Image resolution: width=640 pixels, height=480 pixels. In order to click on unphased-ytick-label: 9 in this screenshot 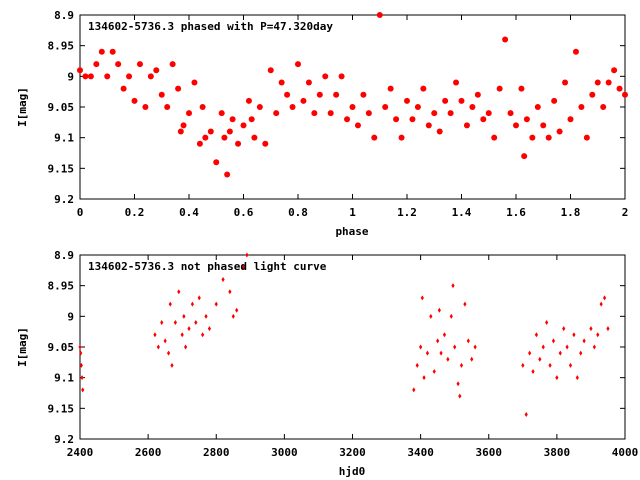, I will do `click(70, 316)`.